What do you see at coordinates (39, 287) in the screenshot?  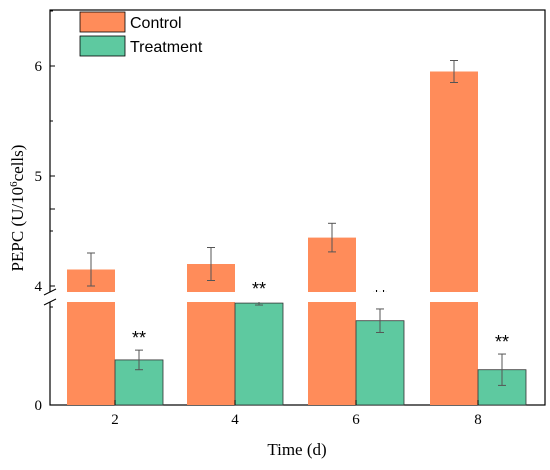 I see `y-tick-label: 4` at bounding box center [39, 287].